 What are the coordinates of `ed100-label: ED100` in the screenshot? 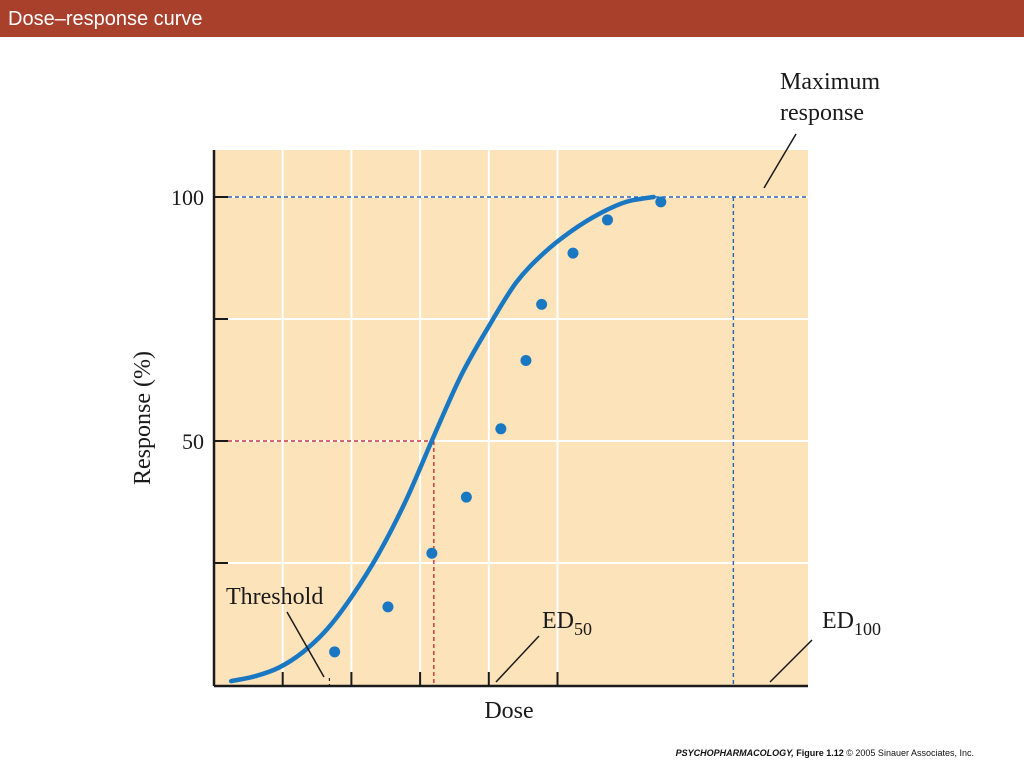 It's located at (851, 623).